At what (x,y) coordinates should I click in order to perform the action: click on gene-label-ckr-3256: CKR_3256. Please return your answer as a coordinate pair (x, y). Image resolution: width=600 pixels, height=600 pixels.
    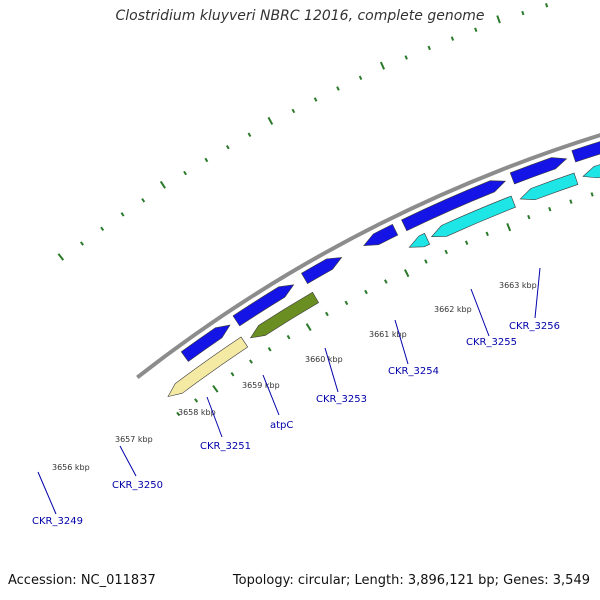
    Looking at the image, I should click on (534, 326).